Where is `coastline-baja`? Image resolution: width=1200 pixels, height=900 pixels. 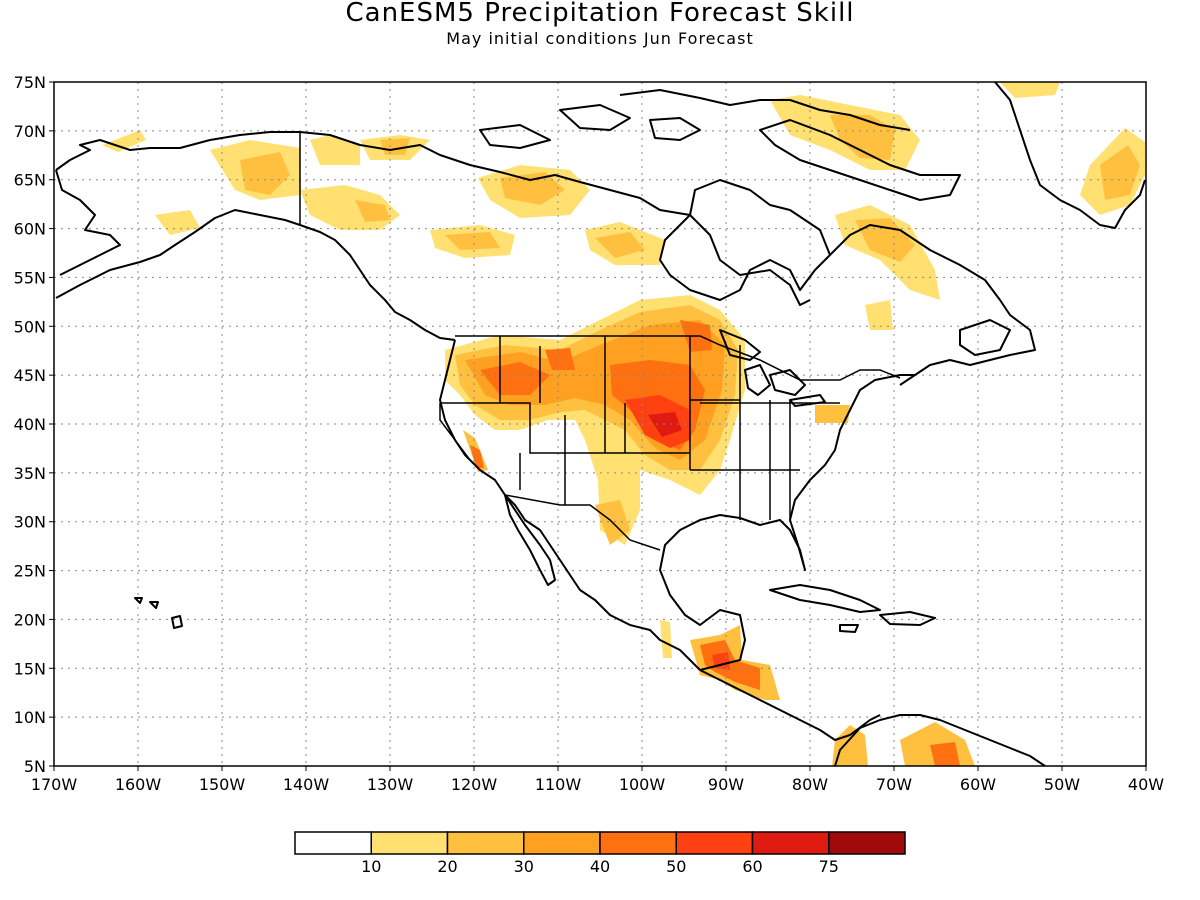
coastline-baja is located at coordinates (530, 540).